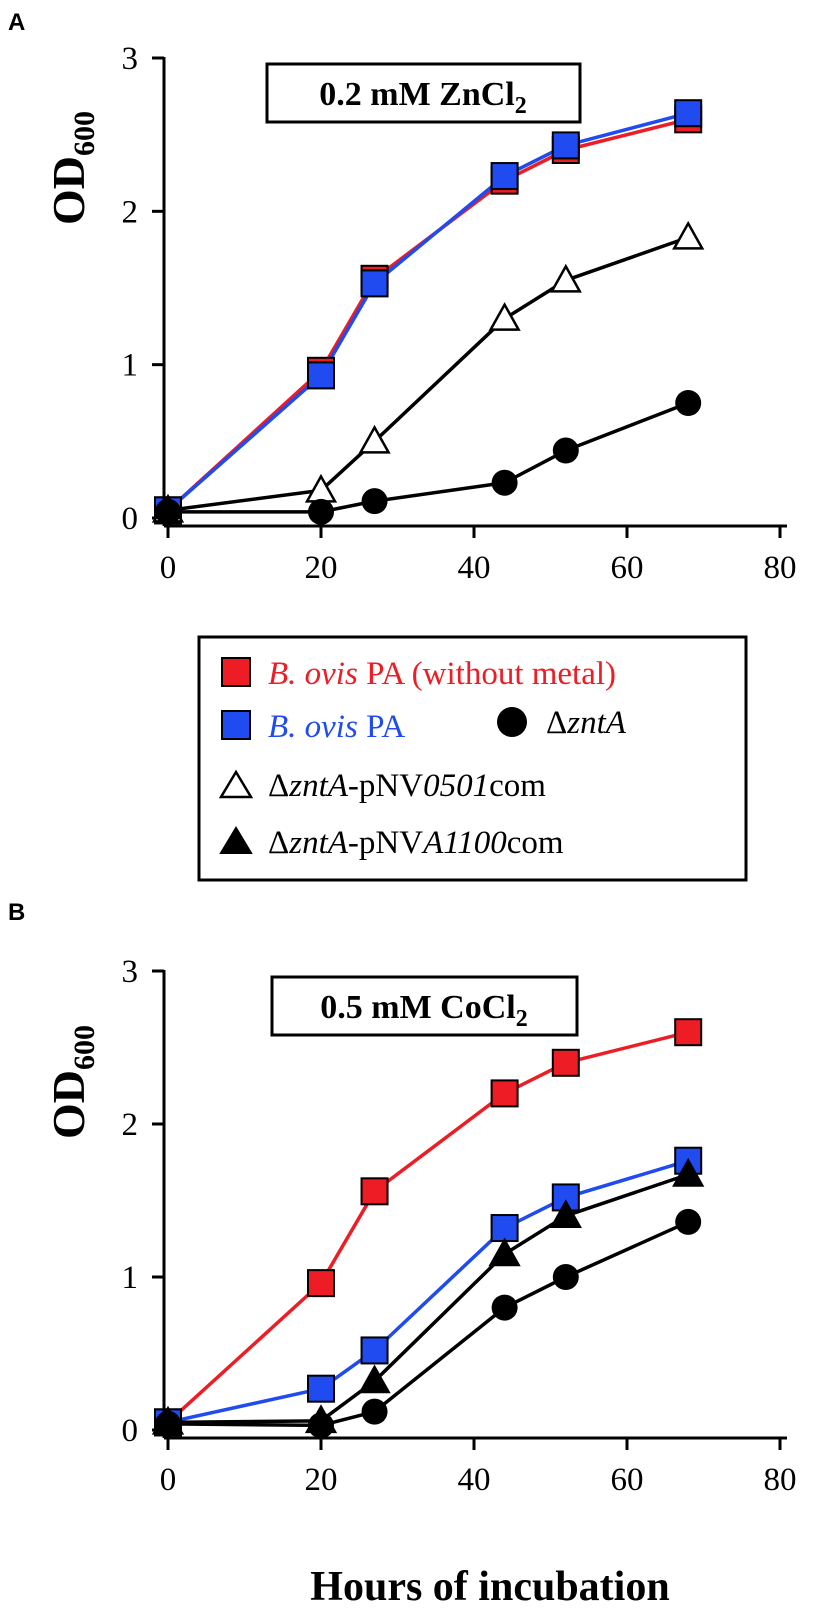 The height and width of the screenshot is (1619, 839). Describe the element at coordinates (780, 568) in the screenshot. I see `x-tick-label: 80` at that location.